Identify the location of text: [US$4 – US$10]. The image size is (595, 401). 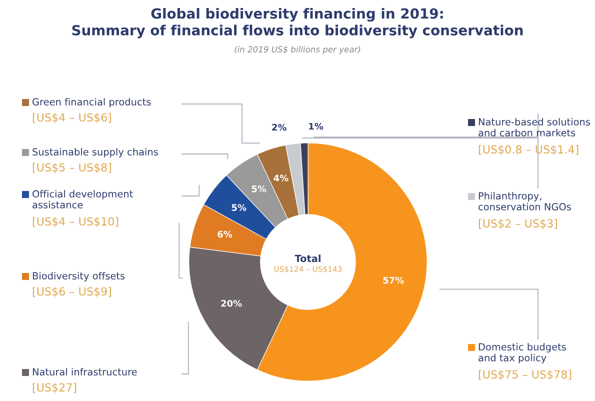
(75, 222).